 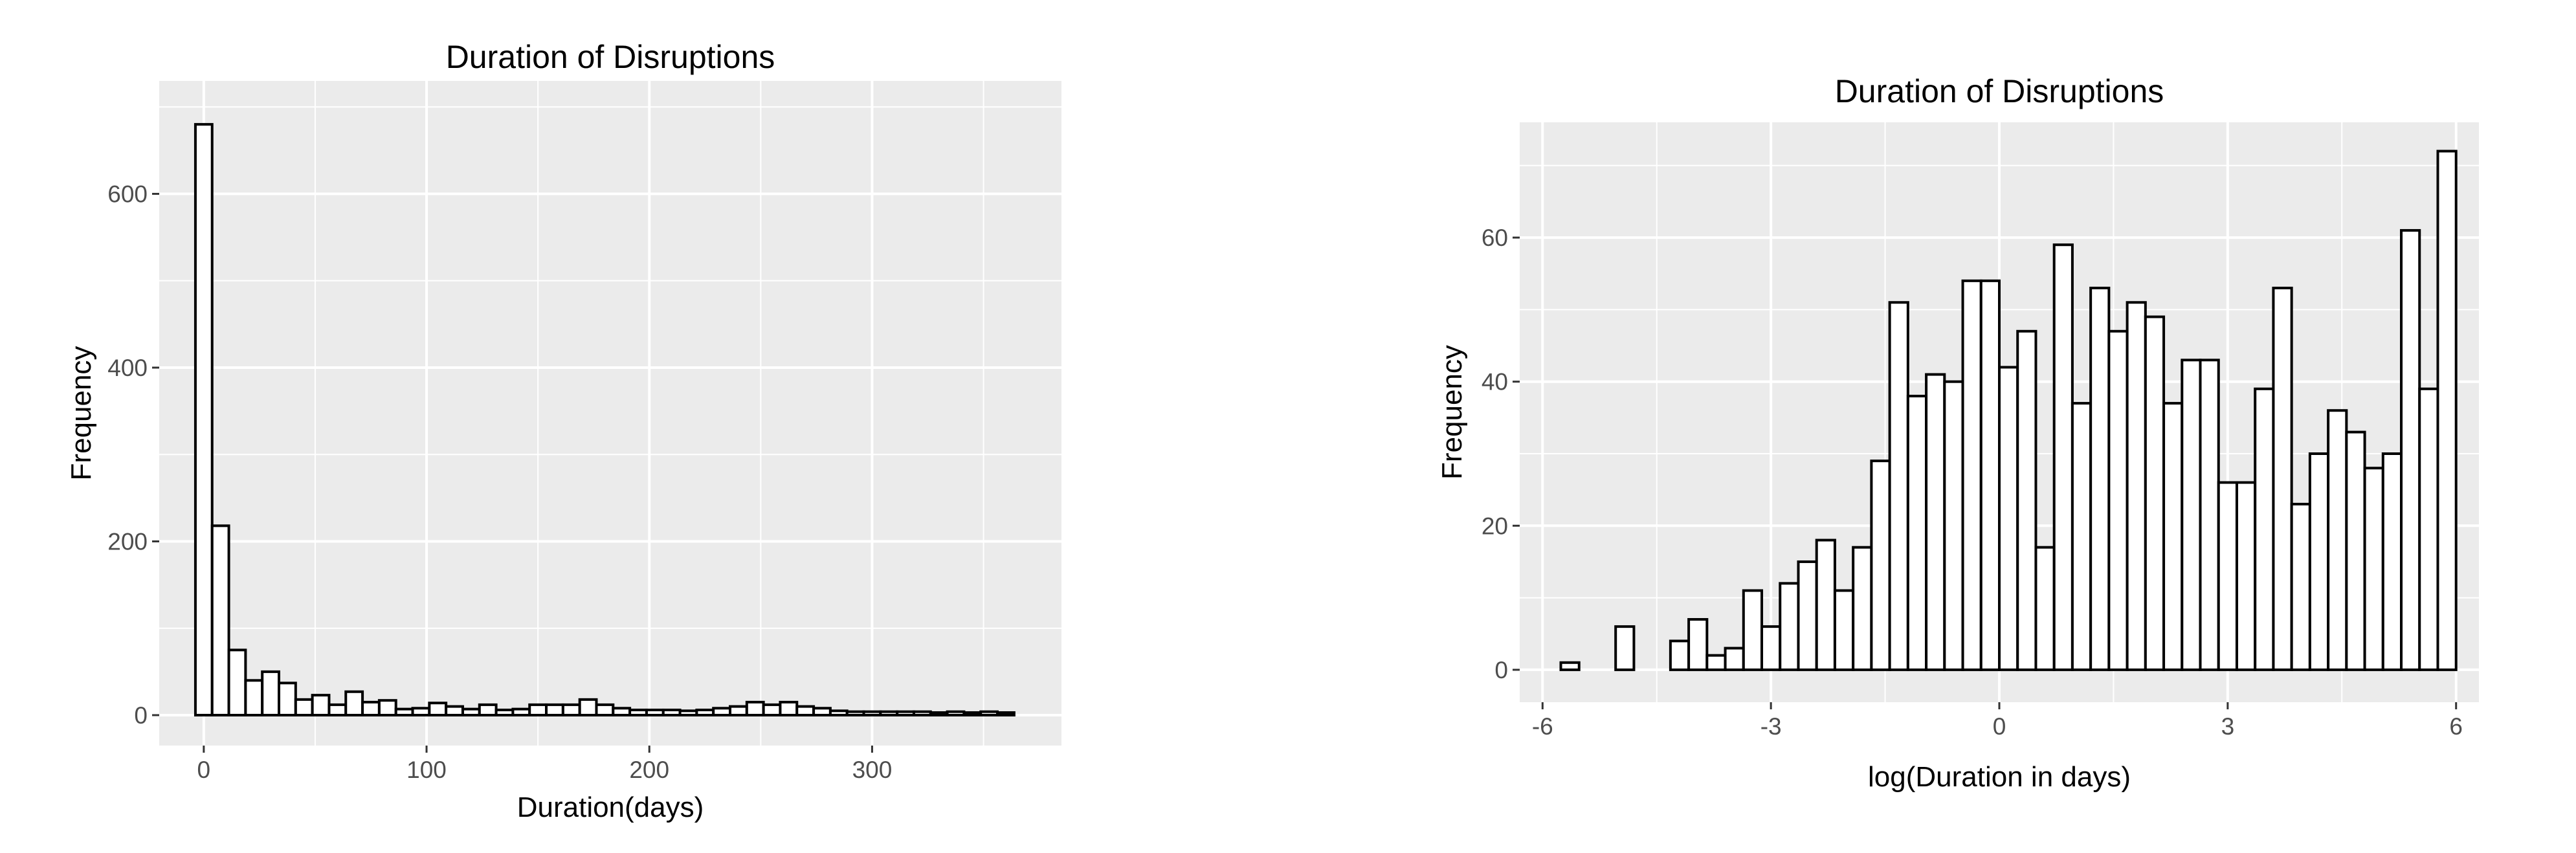 I want to click on x-axis-label: log(Duration in days), so click(x=1999, y=777).